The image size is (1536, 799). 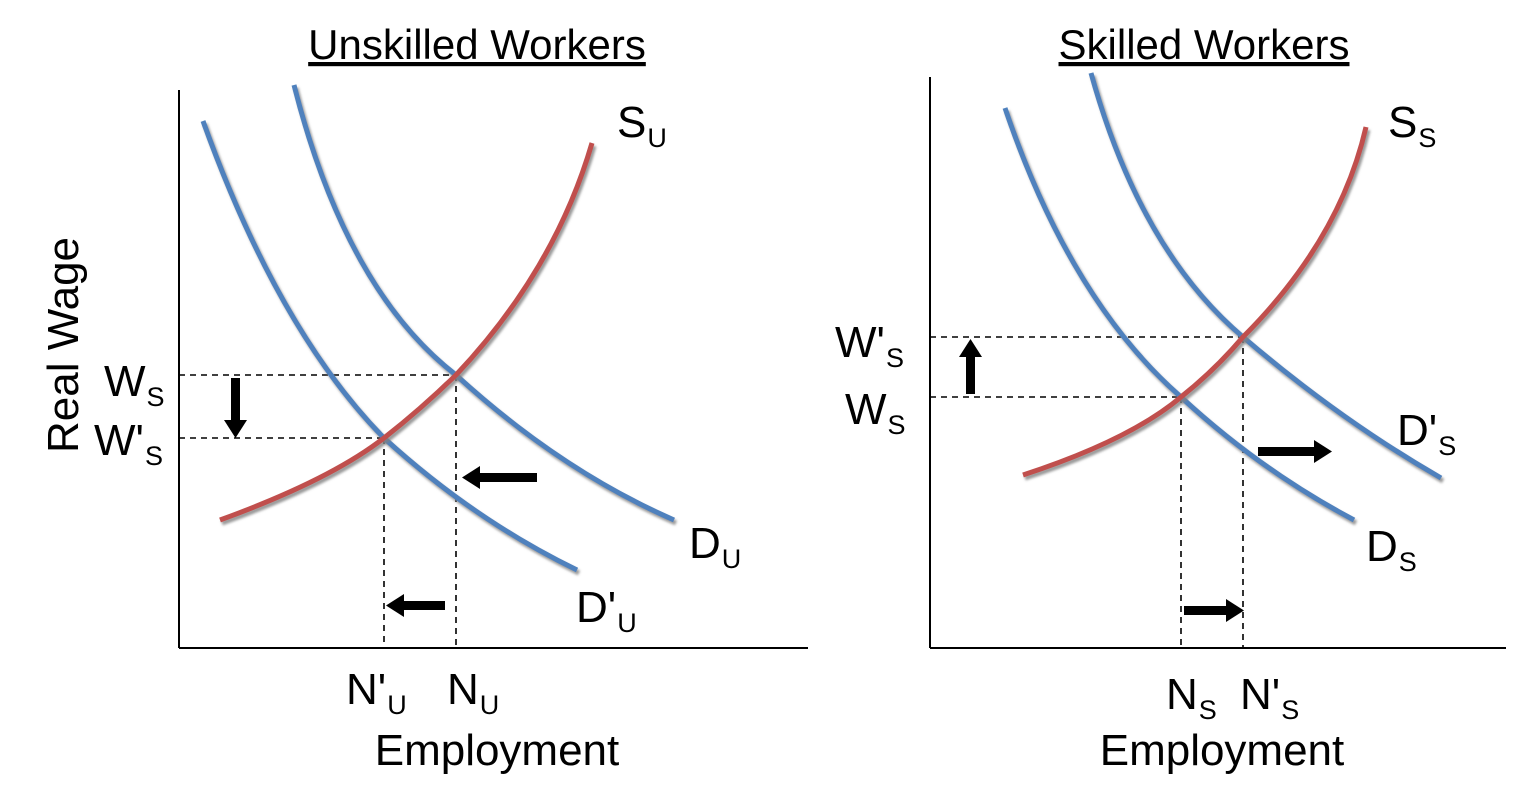 What do you see at coordinates (376, 692) in the screenshot?
I see `unskilled-emp-new-label: N'U` at bounding box center [376, 692].